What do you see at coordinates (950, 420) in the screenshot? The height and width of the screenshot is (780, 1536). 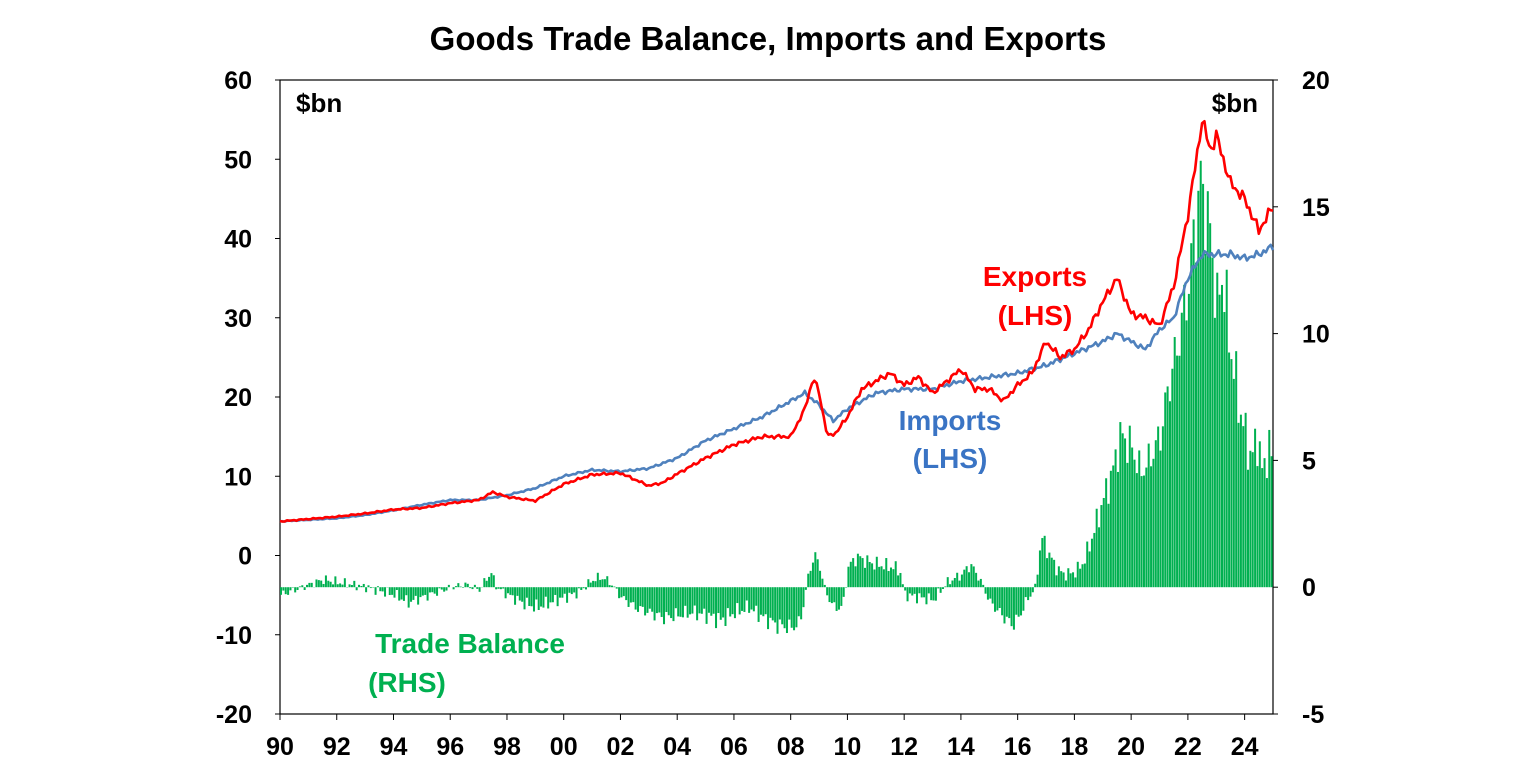 I see `imports-label: Imports` at bounding box center [950, 420].